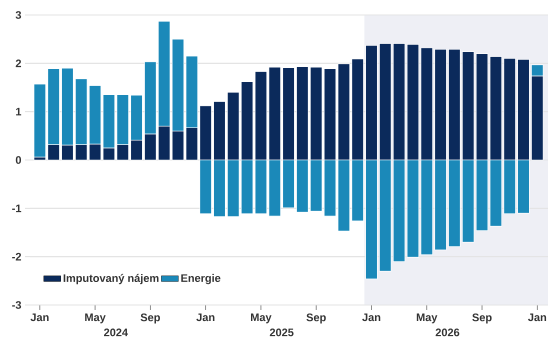 The width and height of the screenshot is (550, 350). Describe the element at coordinates (111, 279) in the screenshot. I see `legend-label: Imputovaný nájem` at that location.